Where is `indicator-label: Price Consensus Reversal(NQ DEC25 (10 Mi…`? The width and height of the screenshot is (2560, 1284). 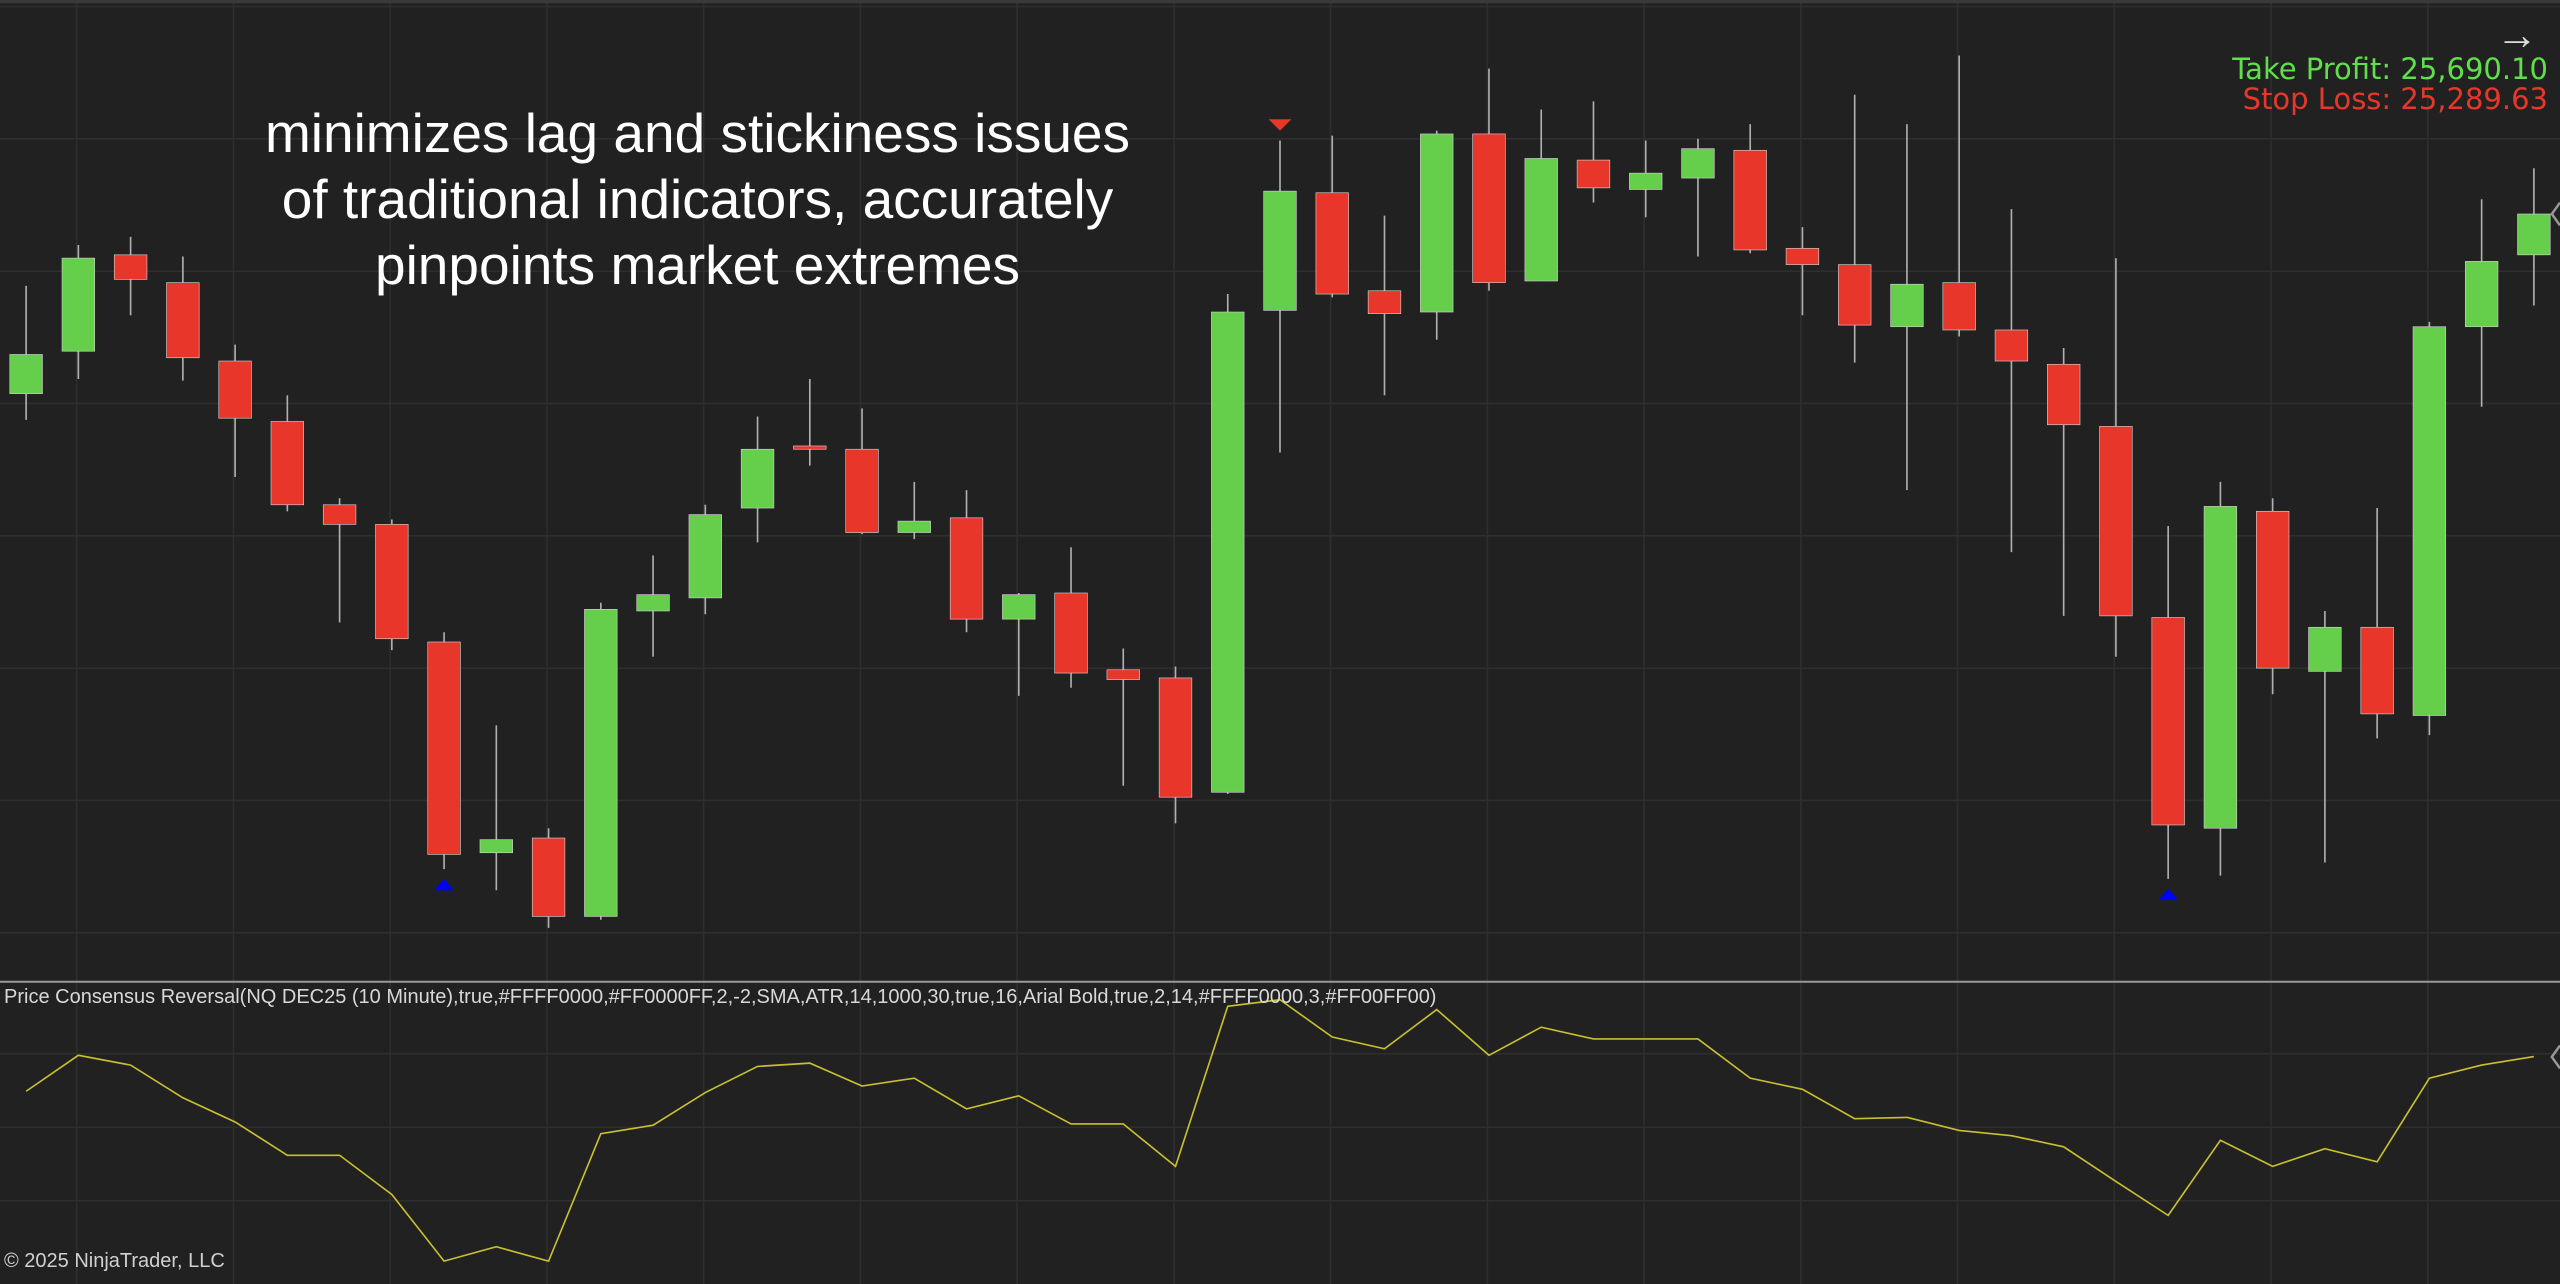 indicator-label: Price Consensus Reversal(NQ DEC25 (10 Mi… is located at coordinates (720, 997).